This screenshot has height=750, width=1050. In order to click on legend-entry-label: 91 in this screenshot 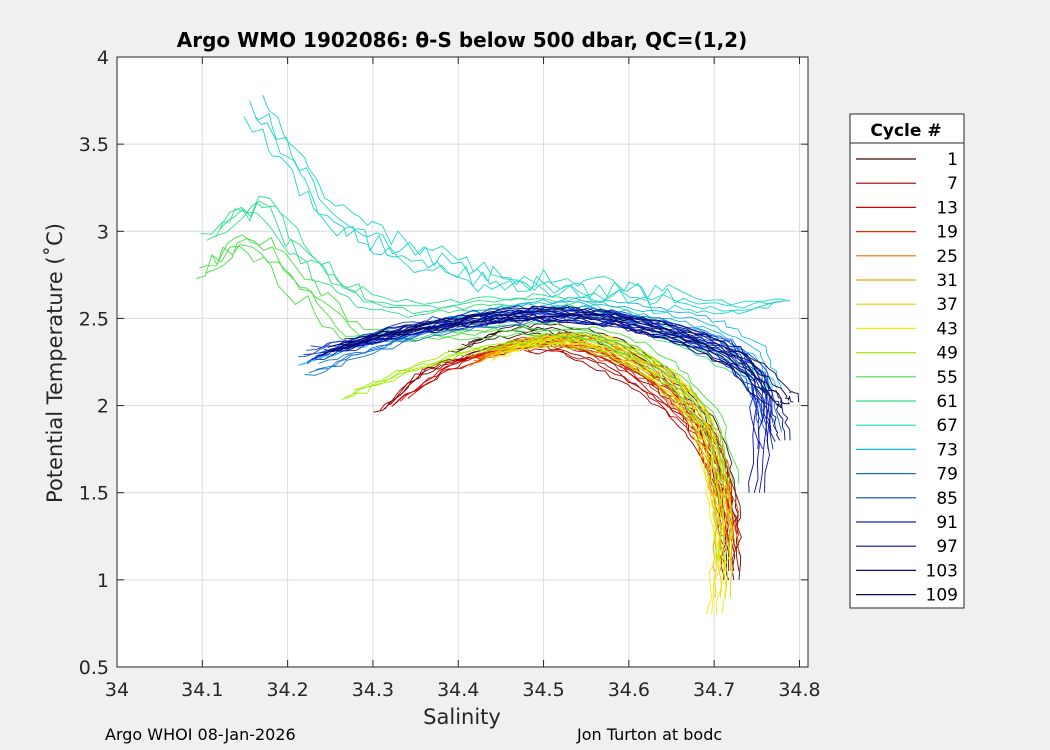, I will do `click(947, 523)`.